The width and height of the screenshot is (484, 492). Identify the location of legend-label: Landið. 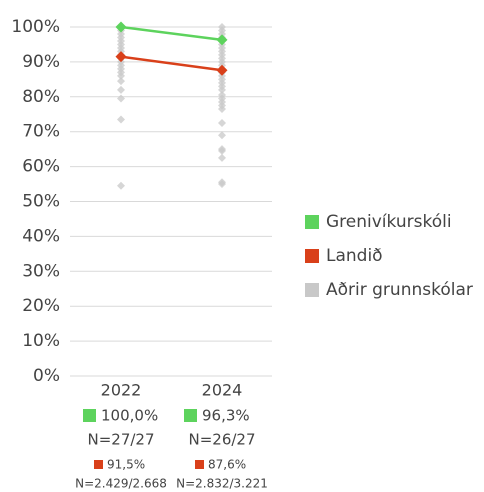
(354, 256).